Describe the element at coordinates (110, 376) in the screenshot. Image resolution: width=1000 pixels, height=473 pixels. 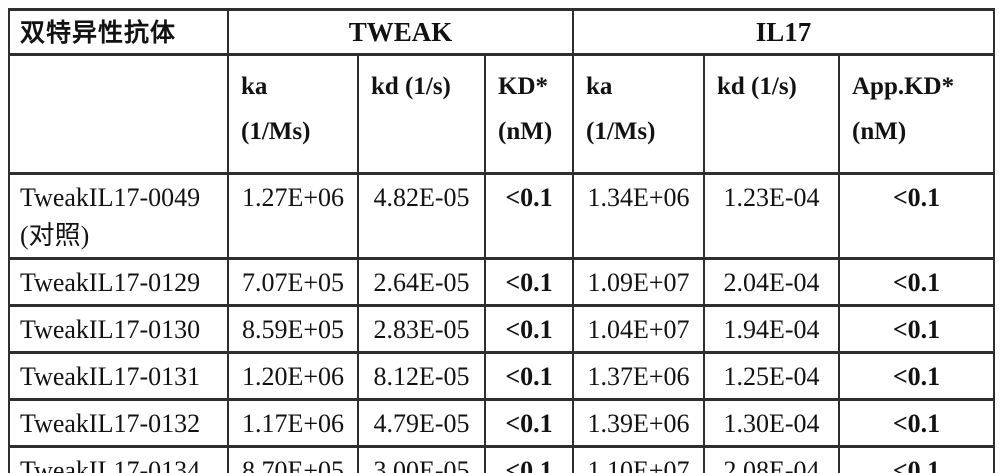
I see `antibody-name: TweakIL17-0131` at that location.